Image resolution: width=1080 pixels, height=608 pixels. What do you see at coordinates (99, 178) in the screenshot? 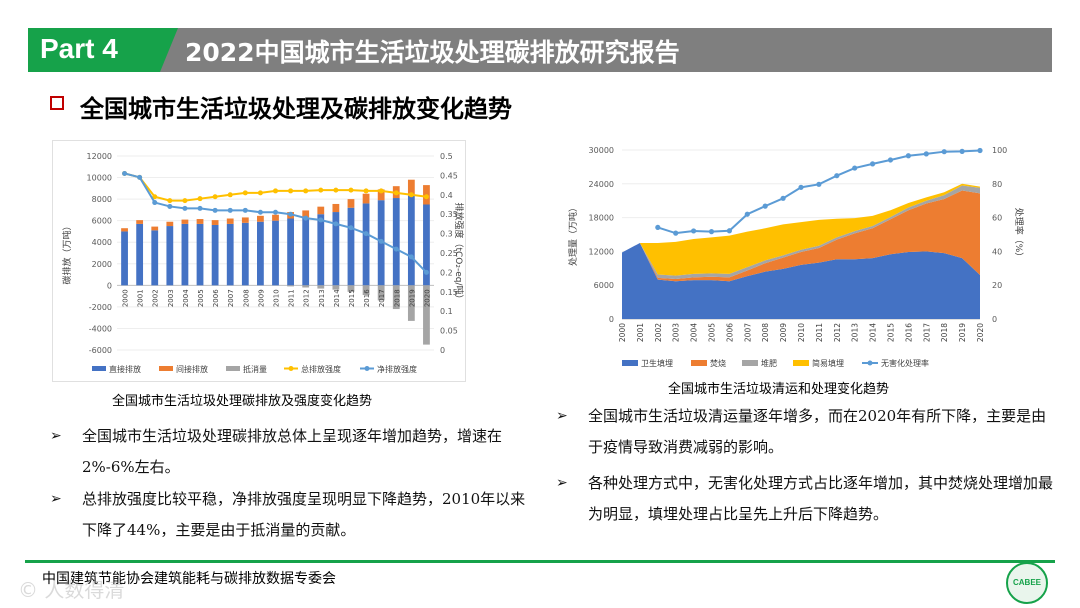
I see `y-tick-label: 10000` at bounding box center [99, 178].